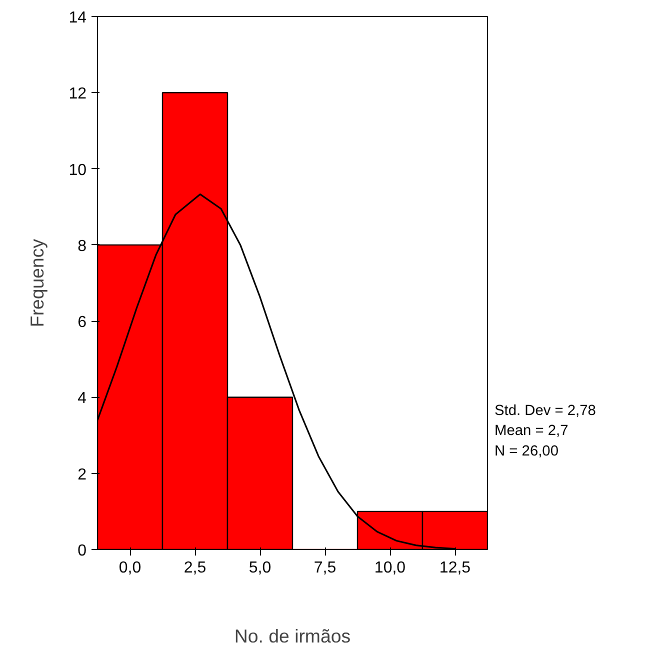 This screenshot has width=647, height=658. Describe the element at coordinates (260, 568) in the screenshot. I see `x-tick-label: 5,0` at that location.